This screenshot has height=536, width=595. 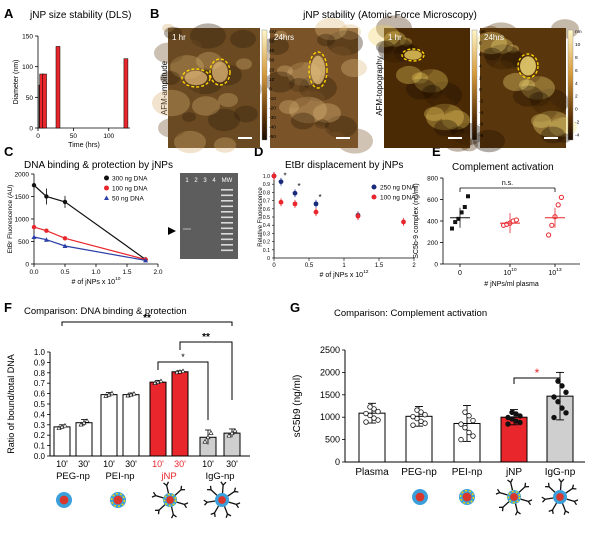 I want to click on jnp-icon-g, so click(x=514, y=497).